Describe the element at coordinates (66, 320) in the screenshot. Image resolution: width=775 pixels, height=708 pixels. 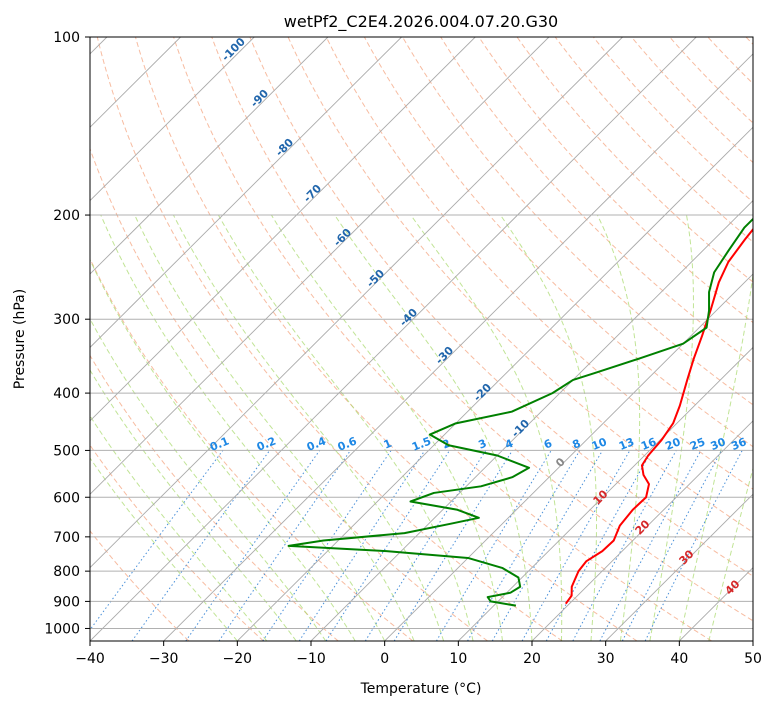
I see `y-tick-label: 300` at that location.